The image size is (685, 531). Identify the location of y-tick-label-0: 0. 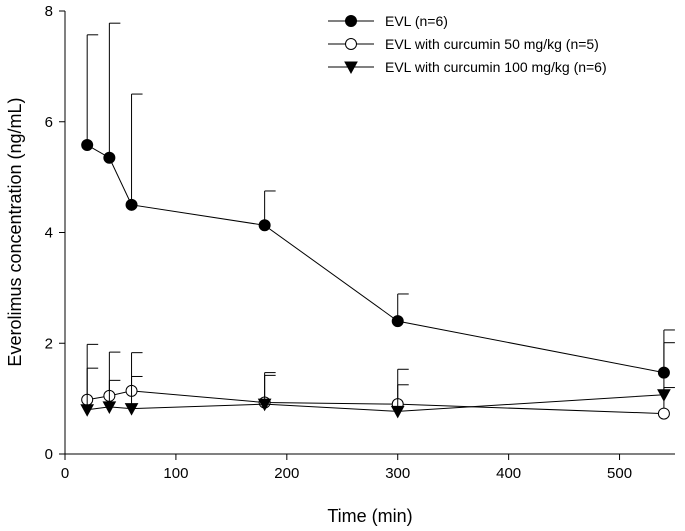
(49, 454).